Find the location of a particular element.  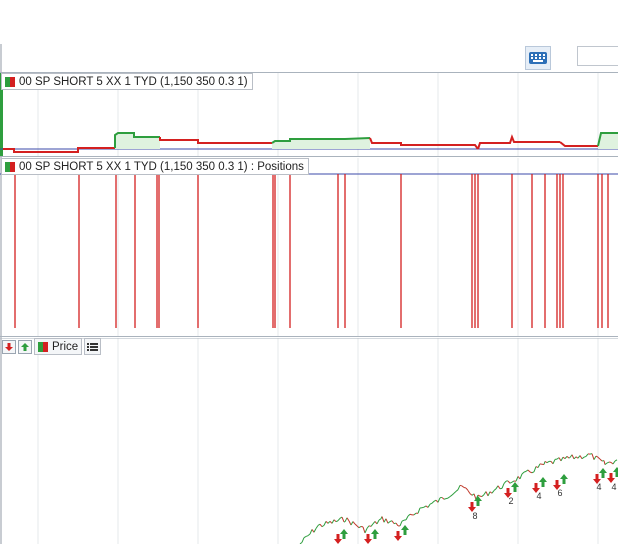

arrow-down-icon is located at coordinates (9, 347).